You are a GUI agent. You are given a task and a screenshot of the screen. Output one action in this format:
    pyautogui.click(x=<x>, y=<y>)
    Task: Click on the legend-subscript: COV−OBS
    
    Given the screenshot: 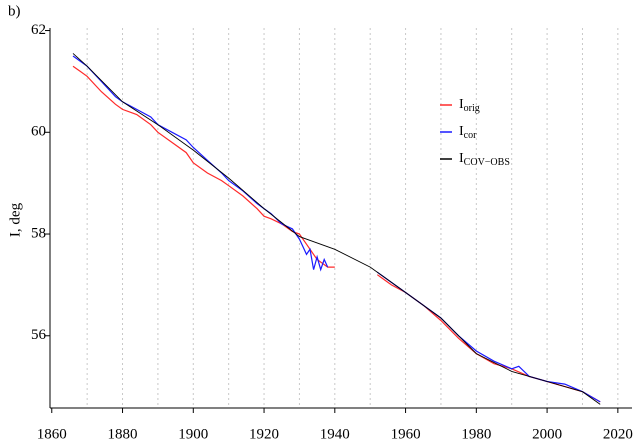 What is the action you would take?
    pyautogui.click(x=487, y=162)
    